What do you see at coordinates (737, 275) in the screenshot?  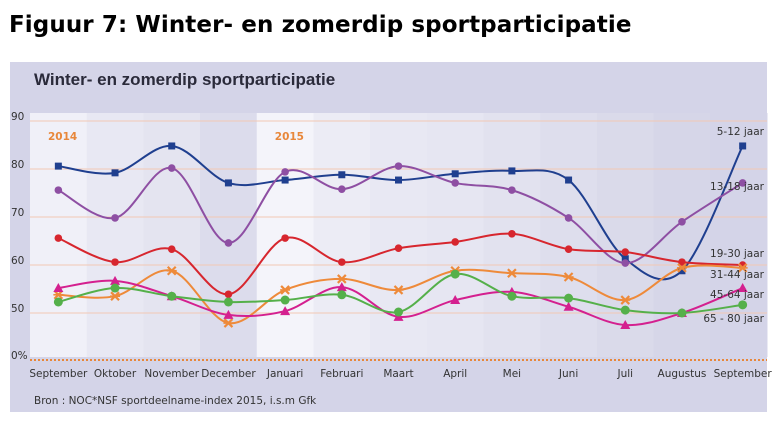 I see `series-label-31-44jaar: 31-44 jaar` at bounding box center [737, 275].